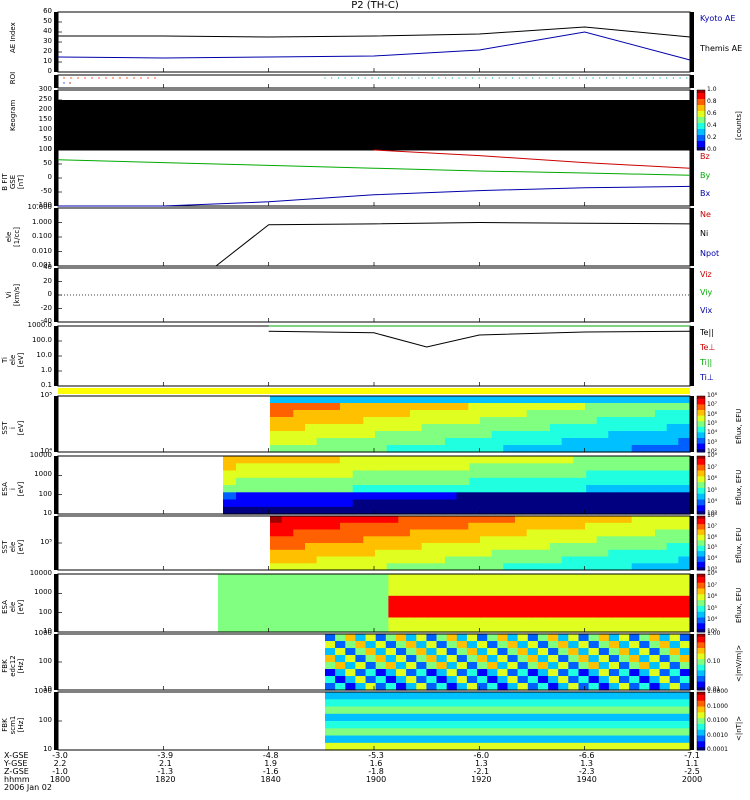 The image size is (750, 800). I want to click on y-tick-label: 10, so click(47, 689).